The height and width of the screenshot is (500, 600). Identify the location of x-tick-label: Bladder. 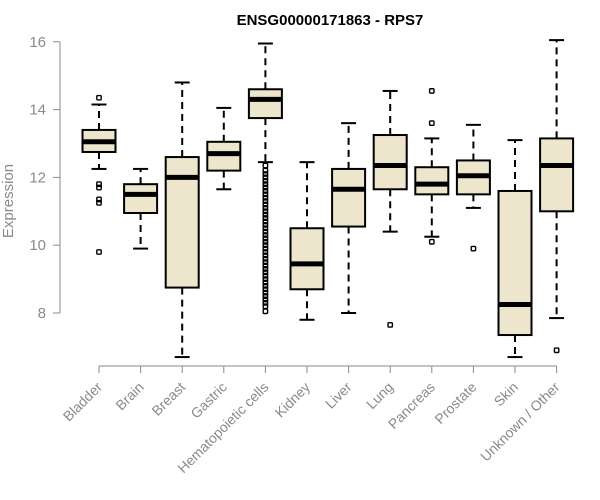
(83, 402).